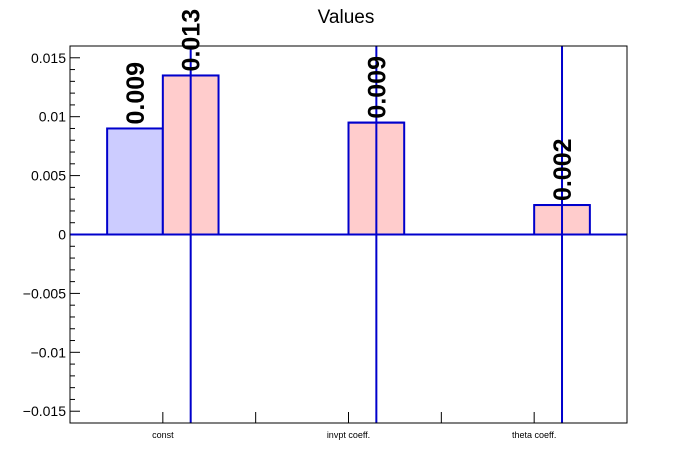 Image resolution: width=696 pixels, height=472 pixels. I want to click on x-category-label: invpt coeff., so click(348, 435).